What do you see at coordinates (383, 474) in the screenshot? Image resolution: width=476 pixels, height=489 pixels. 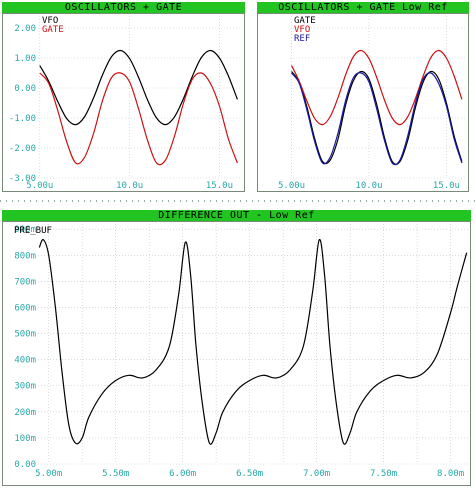 I see `x-tick-label: 7.50m` at bounding box center [383, 474].